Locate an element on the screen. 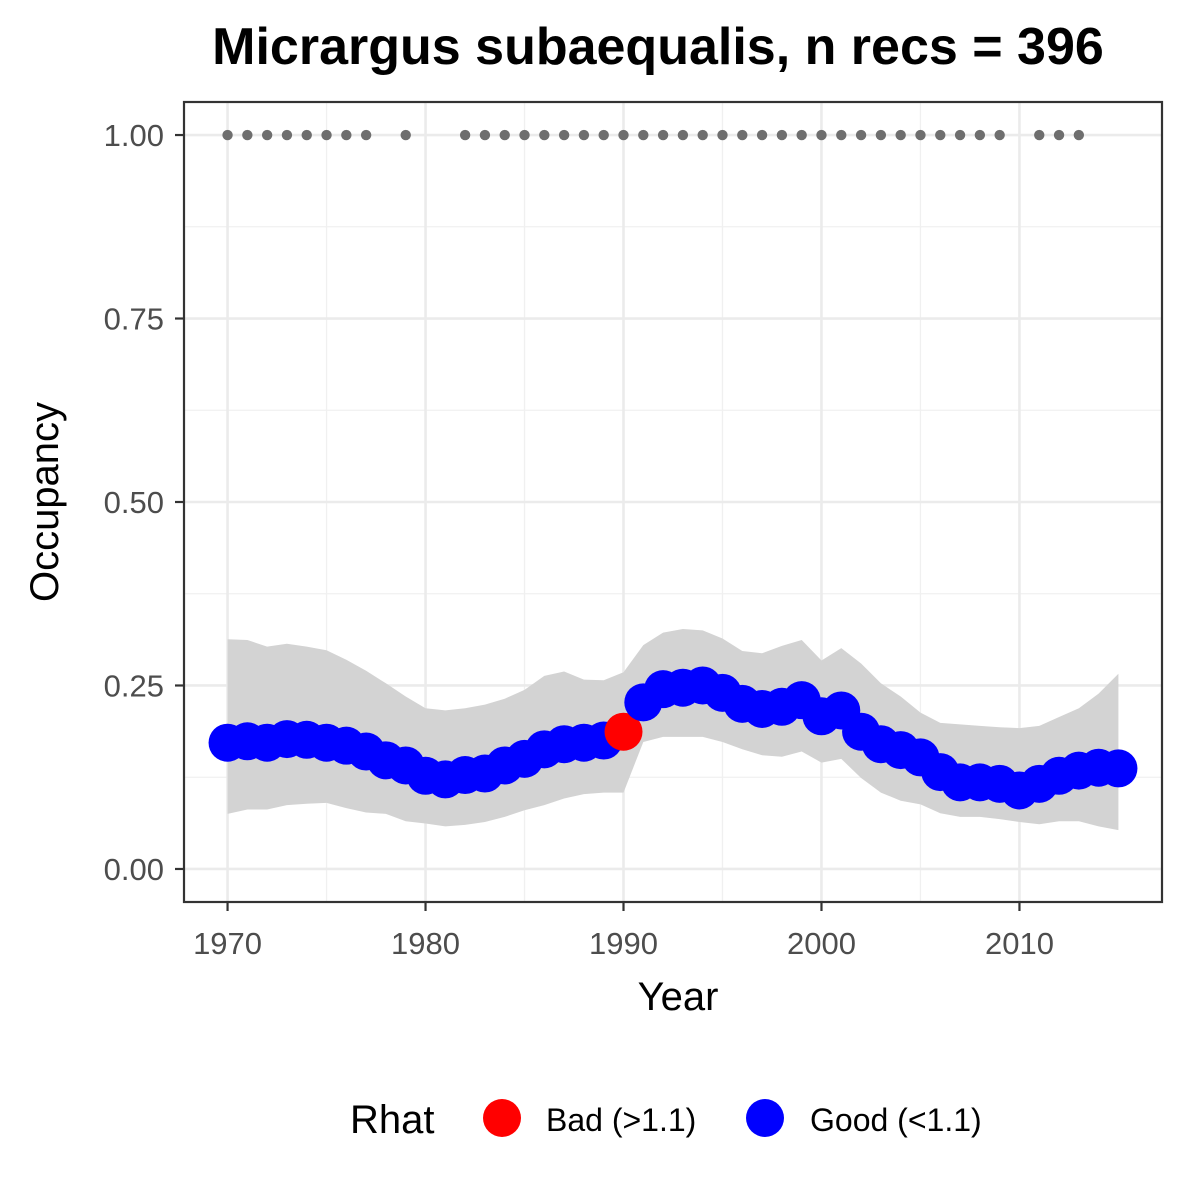  legend-good-swatch is located at coordinates (765, 1118).